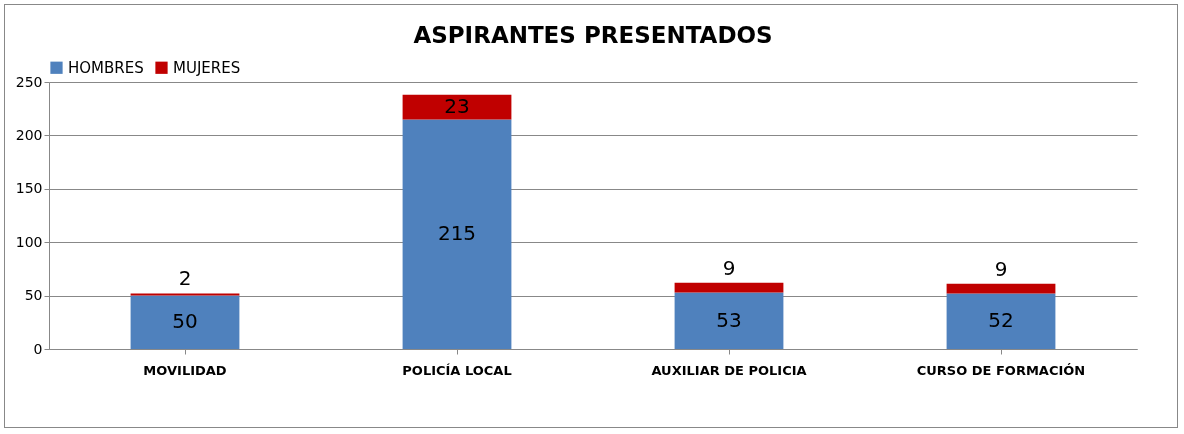  Describe the element at coordinates (207, 67) in the screenshot. I see `legend-label: MUJERES` at that location.